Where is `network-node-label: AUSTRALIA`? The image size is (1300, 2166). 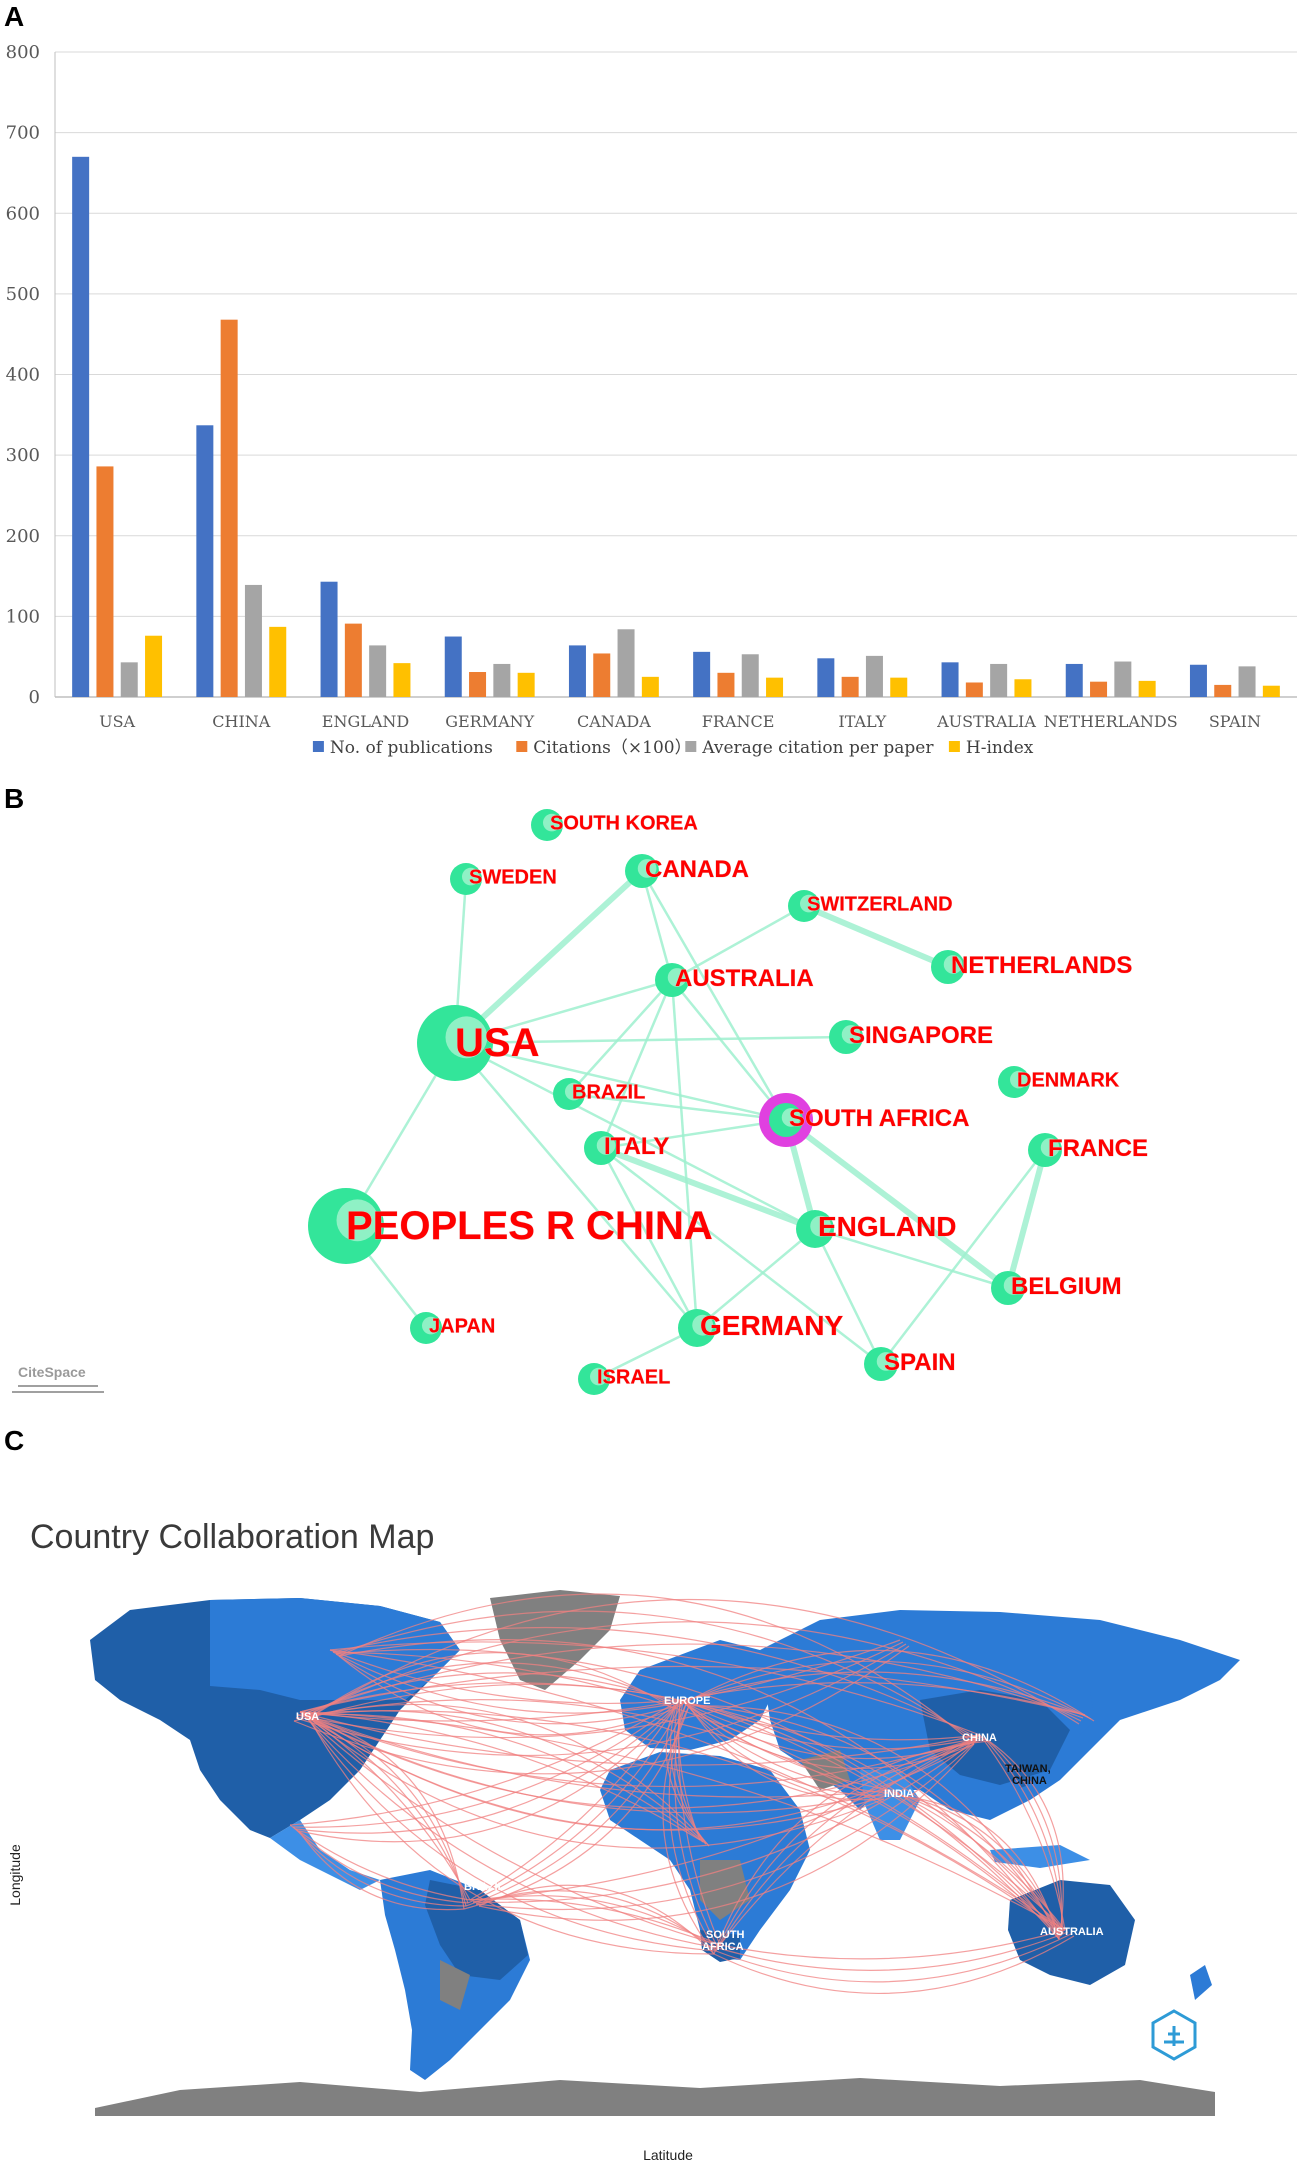
network-node-label: AUSTRALIA is located at coordinates (744, 978).